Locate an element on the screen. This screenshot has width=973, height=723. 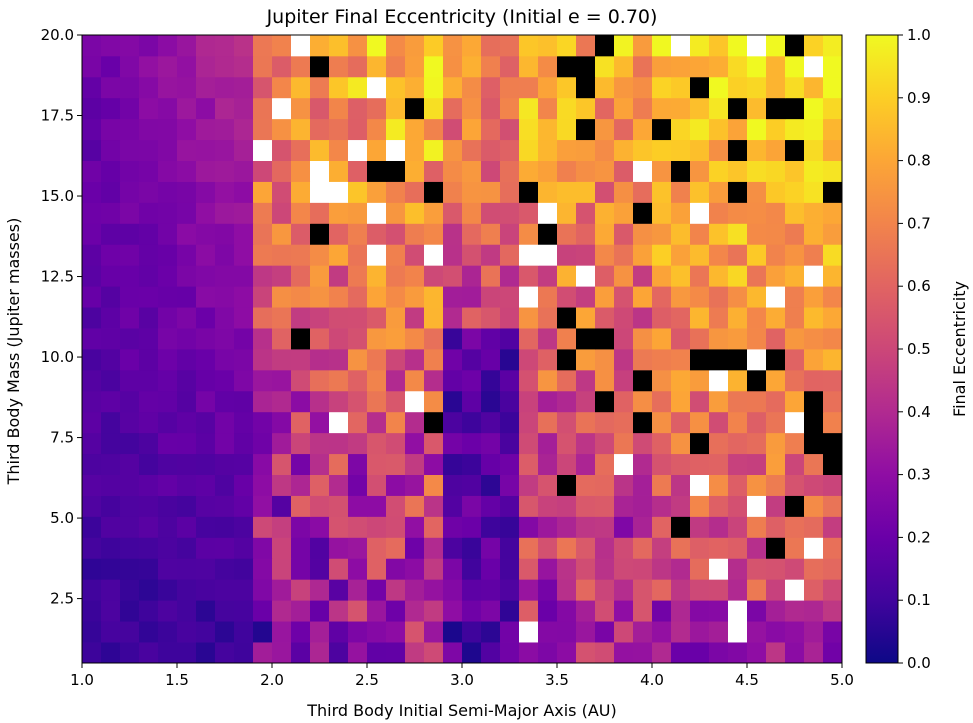
x-tick-label: 1.5 is located at coordinates (177, 680).